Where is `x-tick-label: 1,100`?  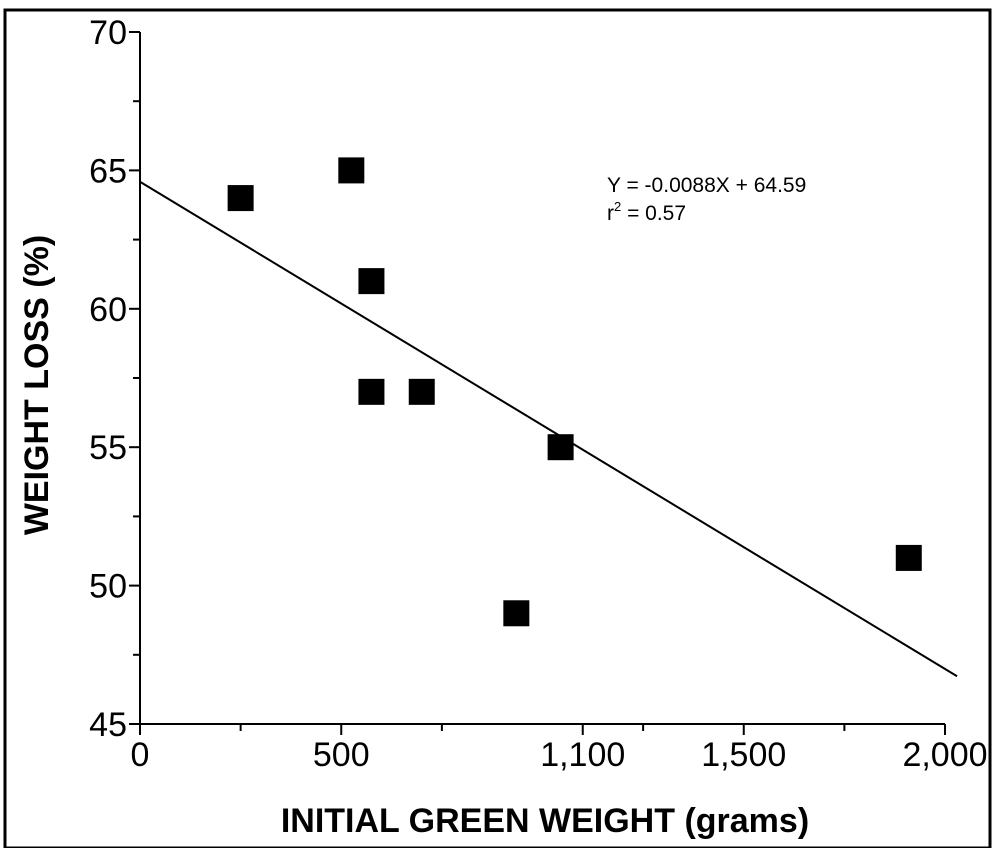 x-tick-label: 1,100 is located at coordinates (582, 755).